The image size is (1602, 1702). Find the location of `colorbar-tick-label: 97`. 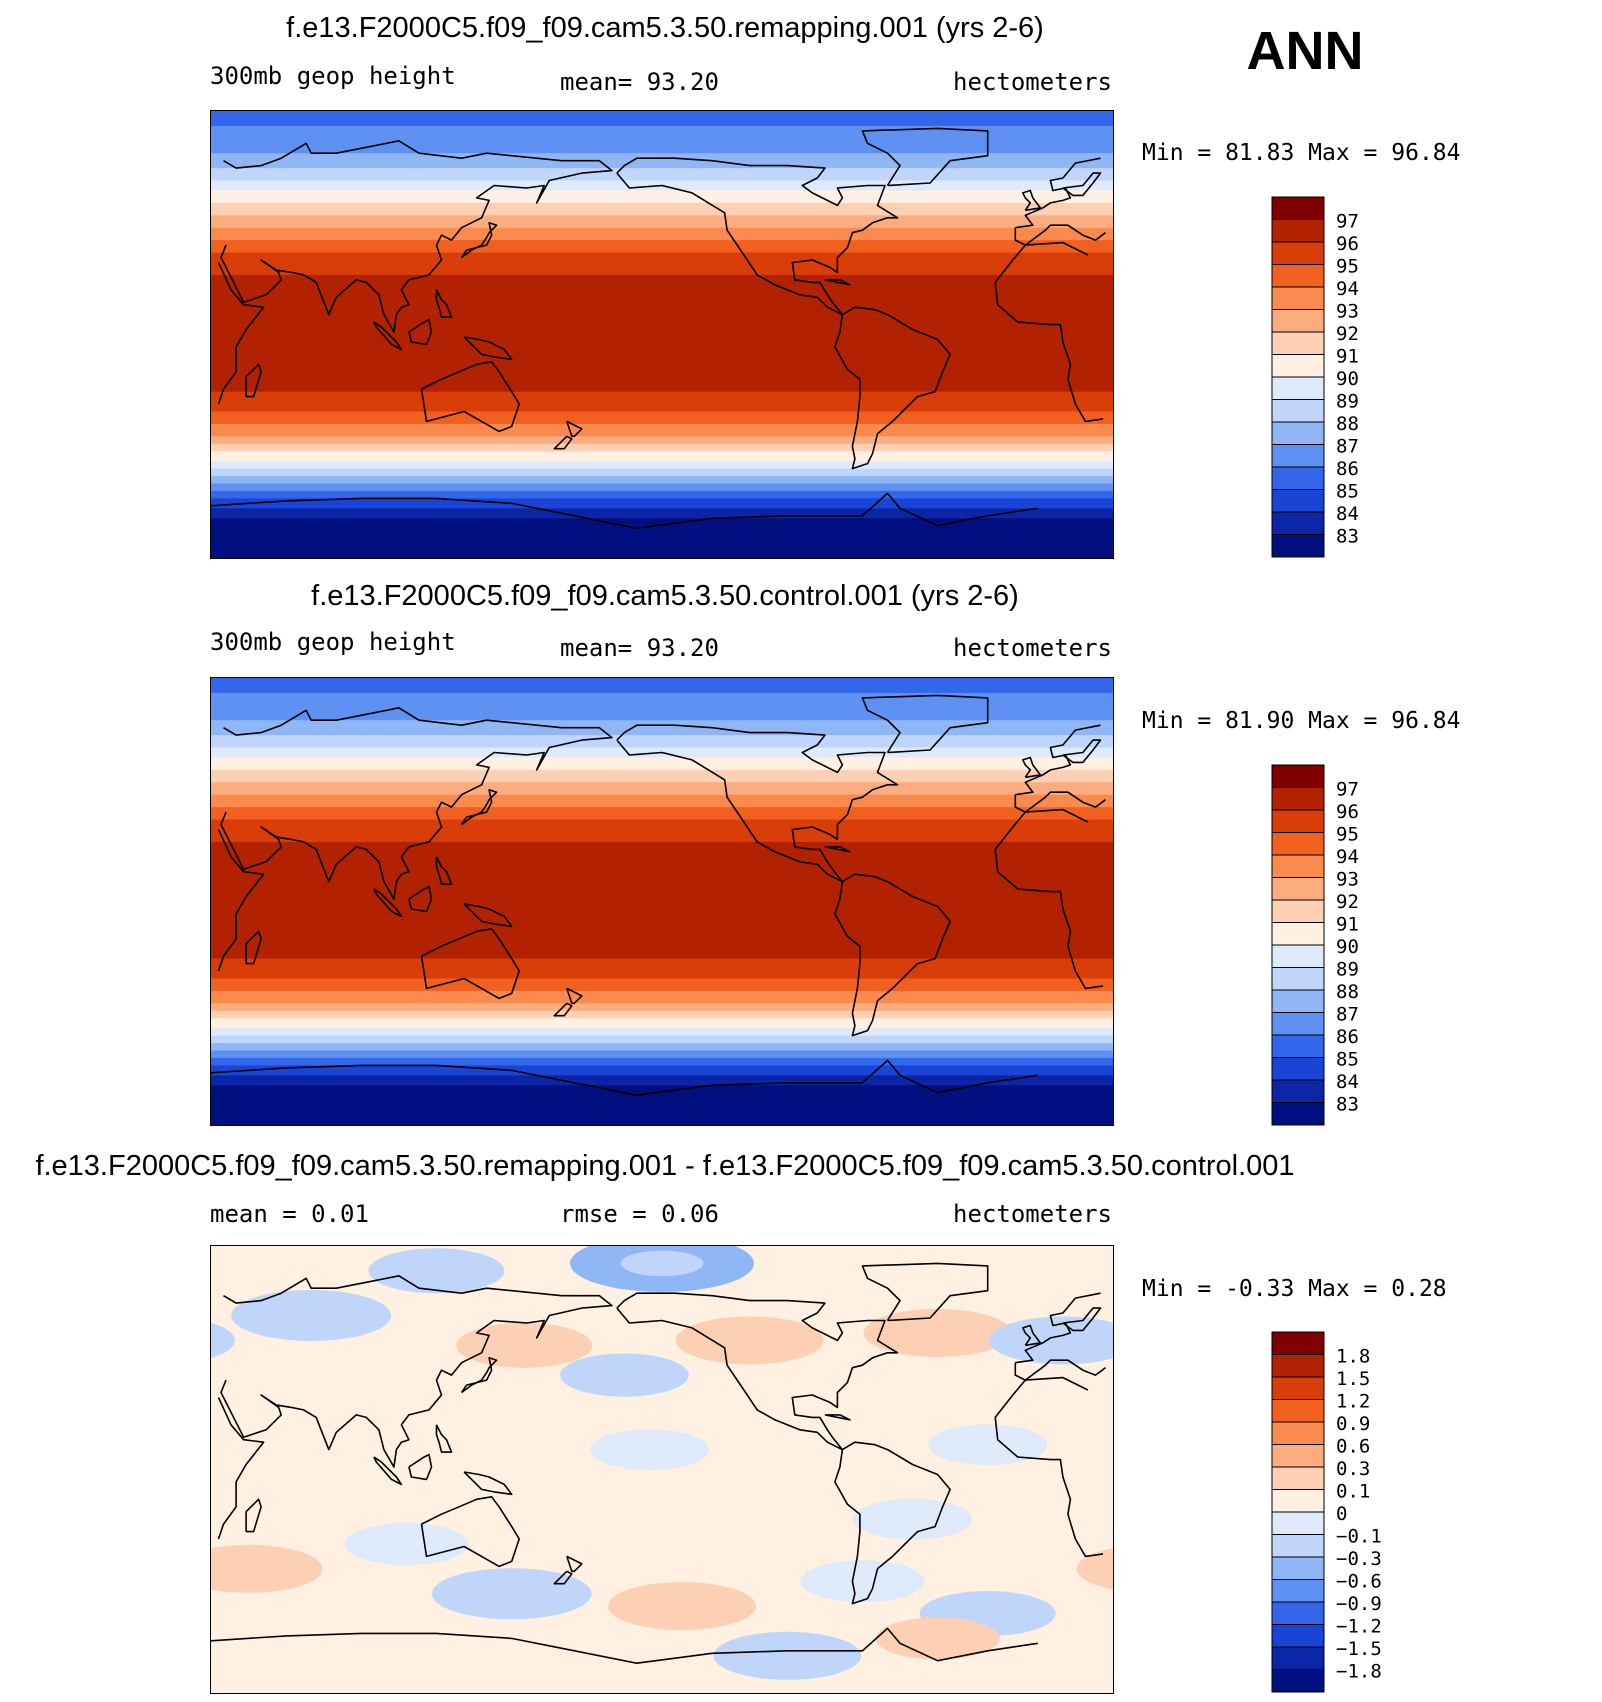

colorbar-tick-label: 97 is located at coordinates (1347, 222).